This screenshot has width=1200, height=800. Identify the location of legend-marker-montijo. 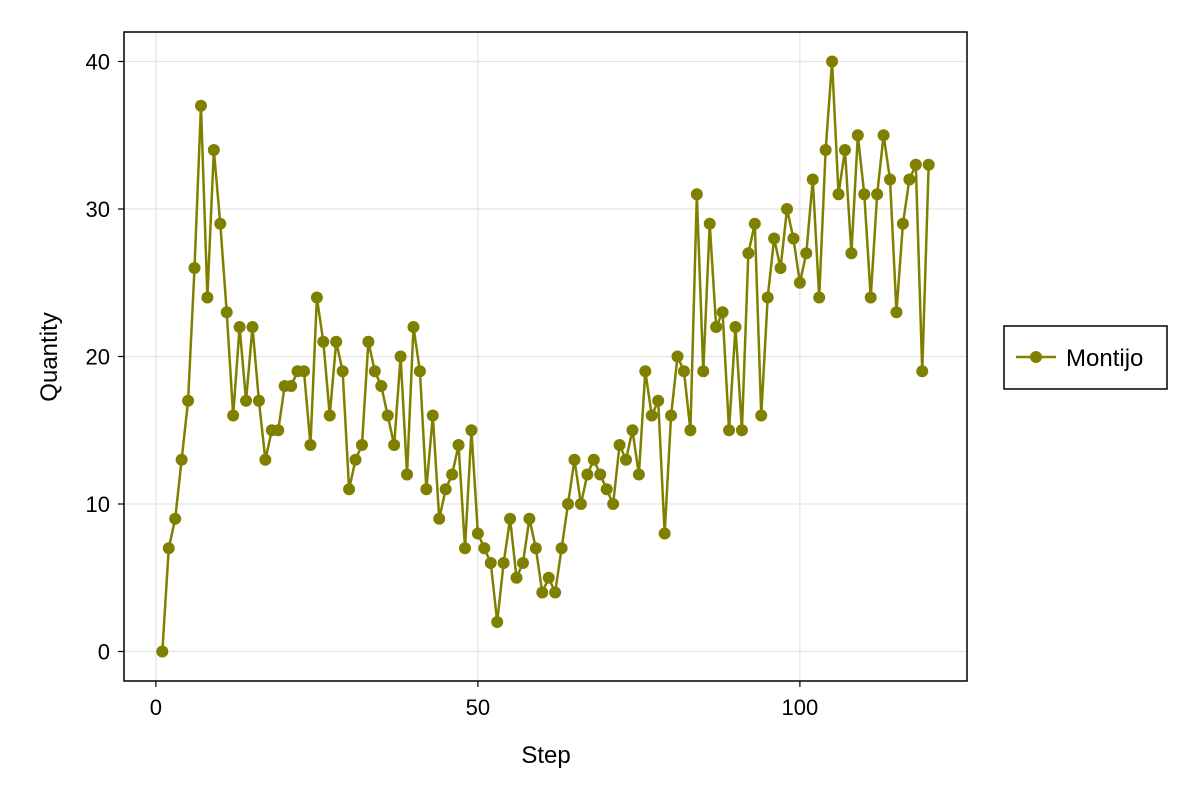
(1036, 357).